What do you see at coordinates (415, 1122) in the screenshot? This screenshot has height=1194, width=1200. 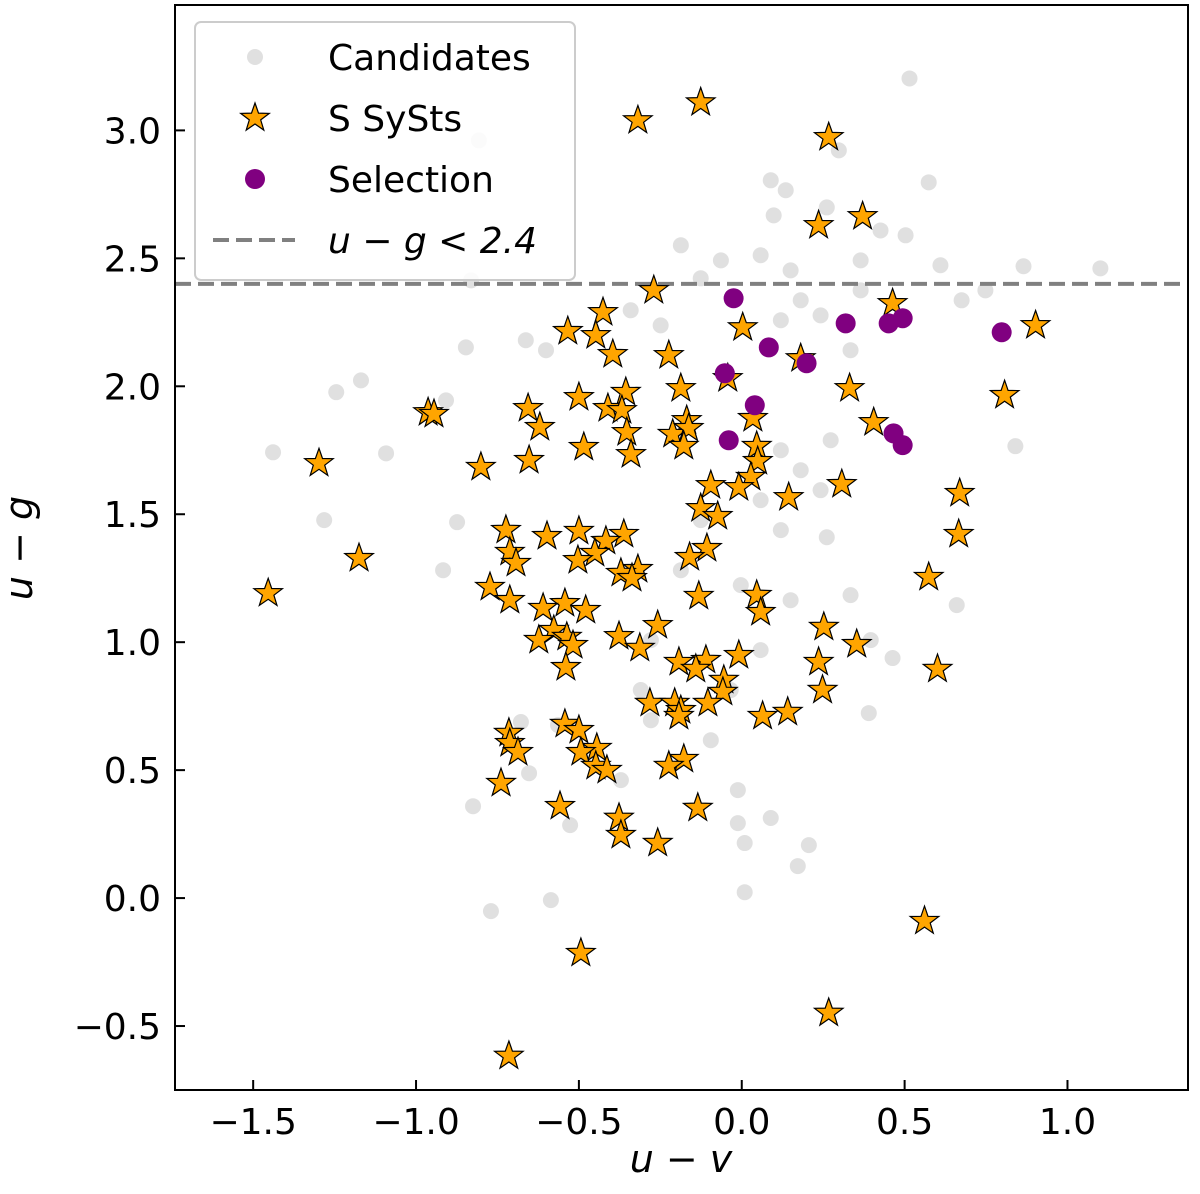 I see `x-tick-label: −1.0` at bounding box center [415, 1122].